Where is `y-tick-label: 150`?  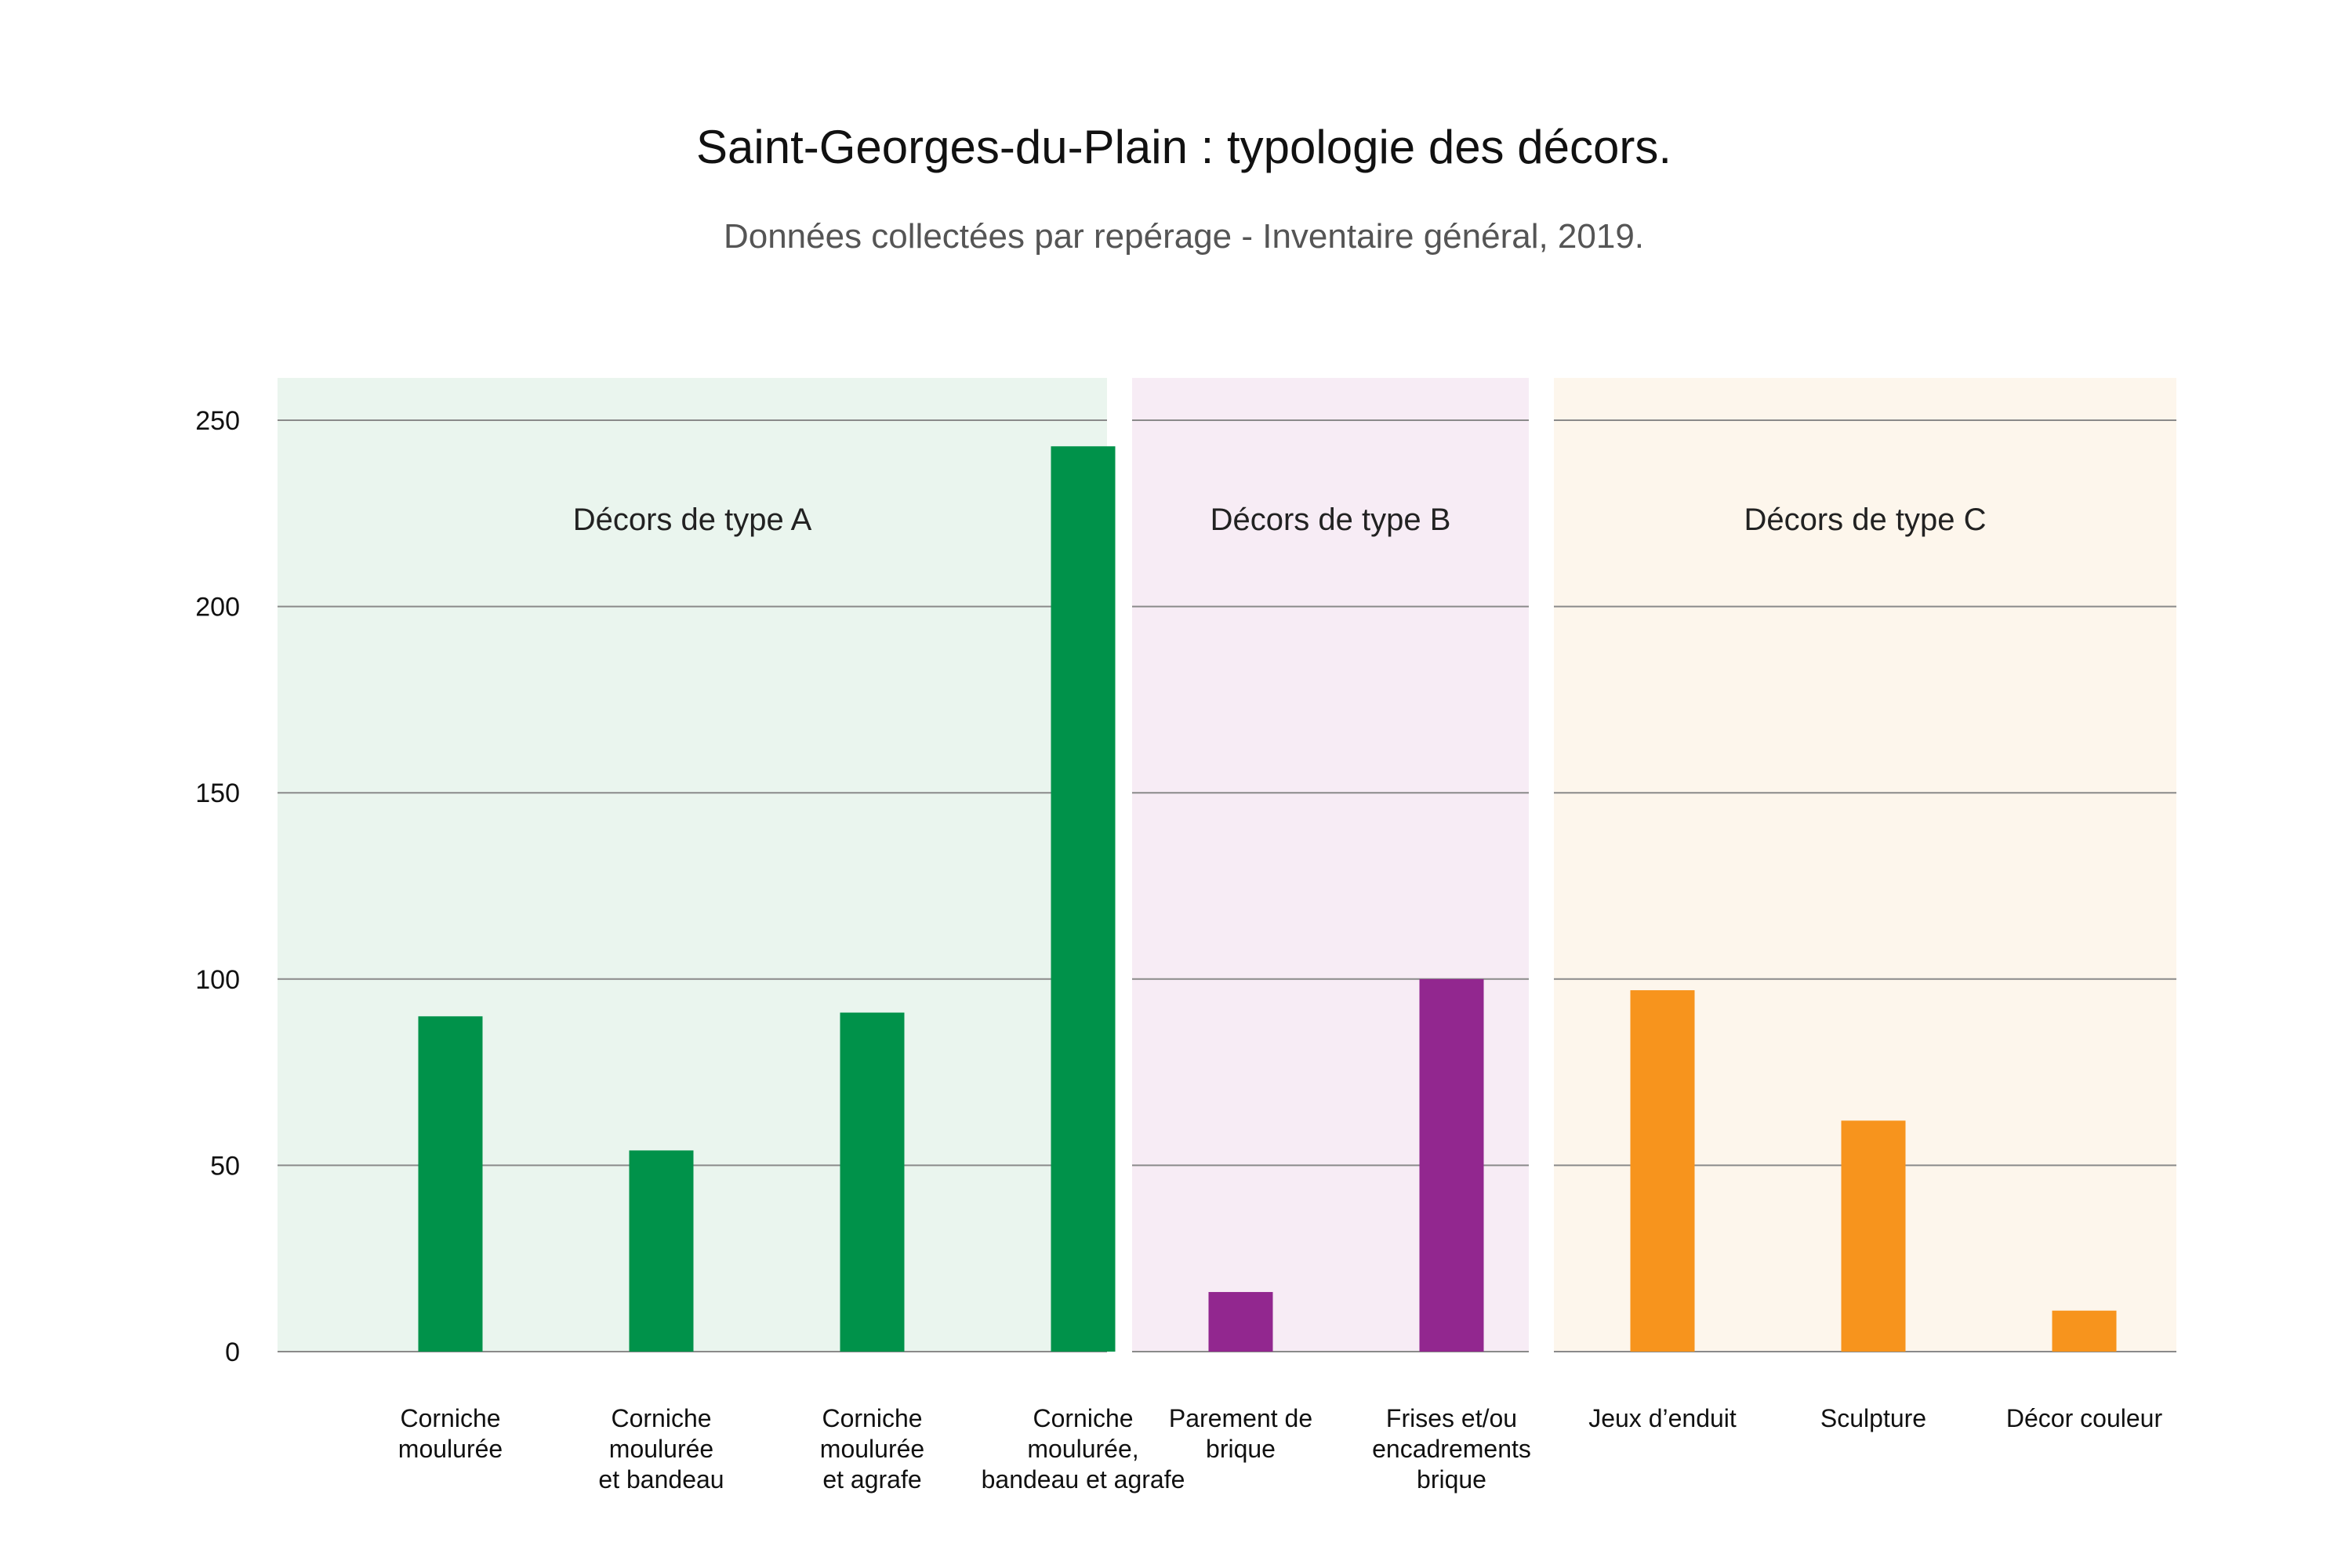
y-tick-label: 150 is located at coordinates (218, 793).